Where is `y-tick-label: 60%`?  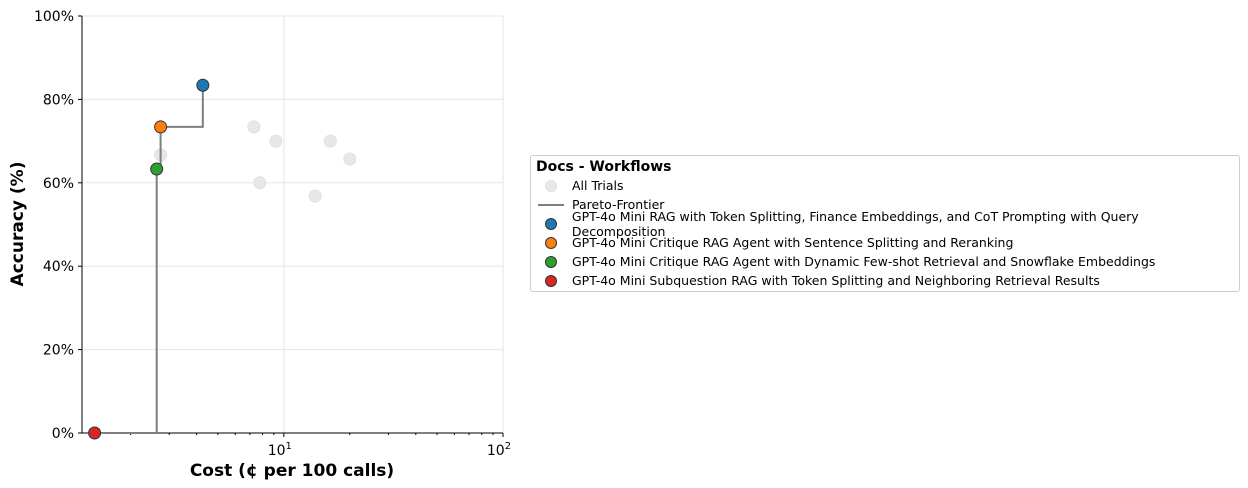
y-tick-label: 60% is located at coordinates (58, 184).